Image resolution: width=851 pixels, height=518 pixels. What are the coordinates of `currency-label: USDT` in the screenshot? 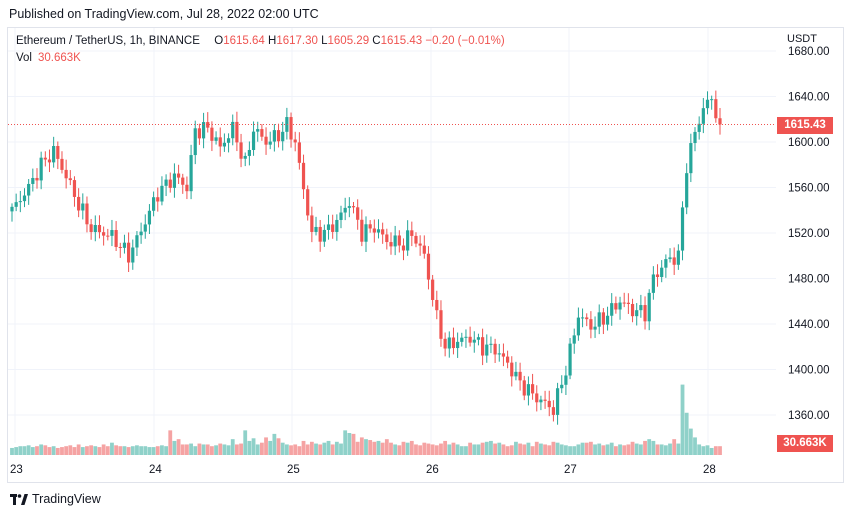 It's located at (802, 39).